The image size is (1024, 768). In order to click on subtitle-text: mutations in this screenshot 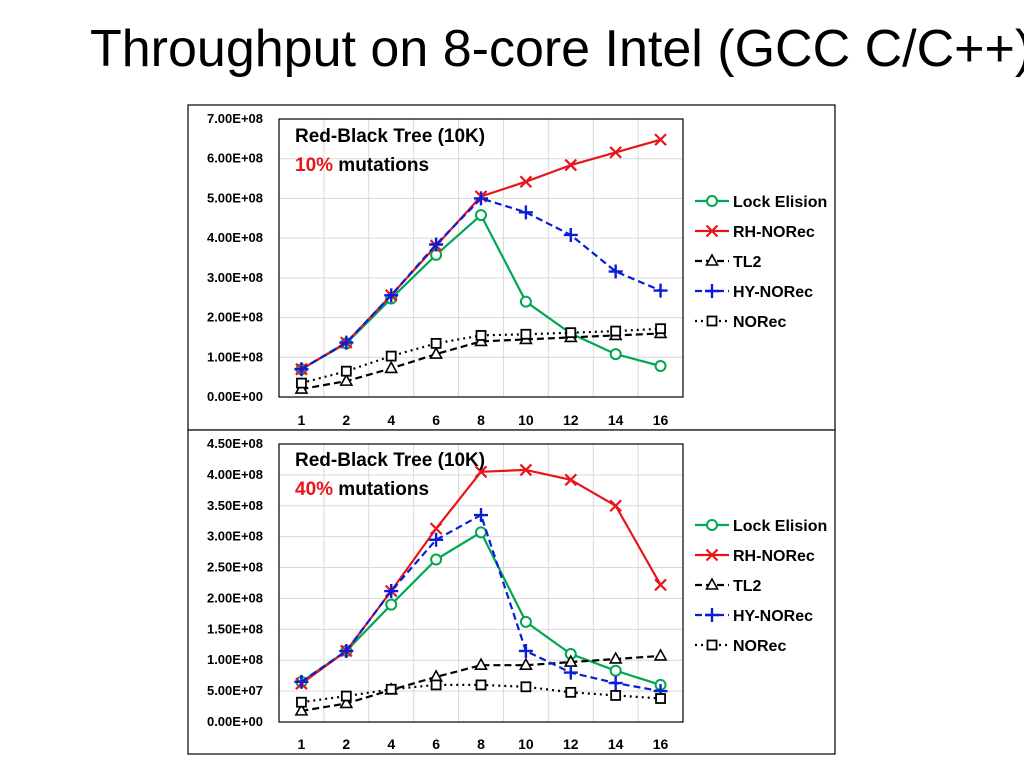, I will do `click(381, 489)`.